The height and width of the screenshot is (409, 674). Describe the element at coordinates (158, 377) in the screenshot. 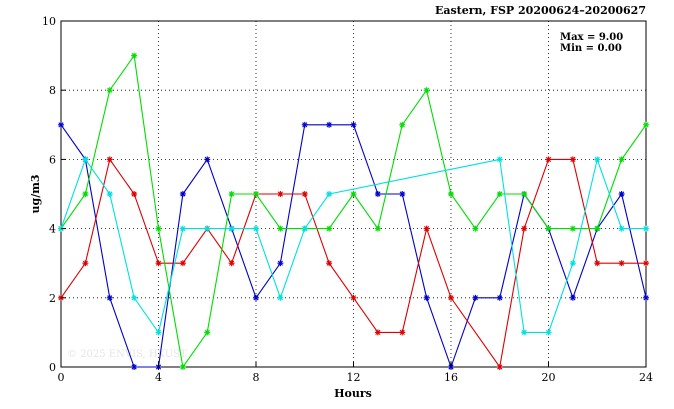

I see `x-tick-label: 4` at that location.